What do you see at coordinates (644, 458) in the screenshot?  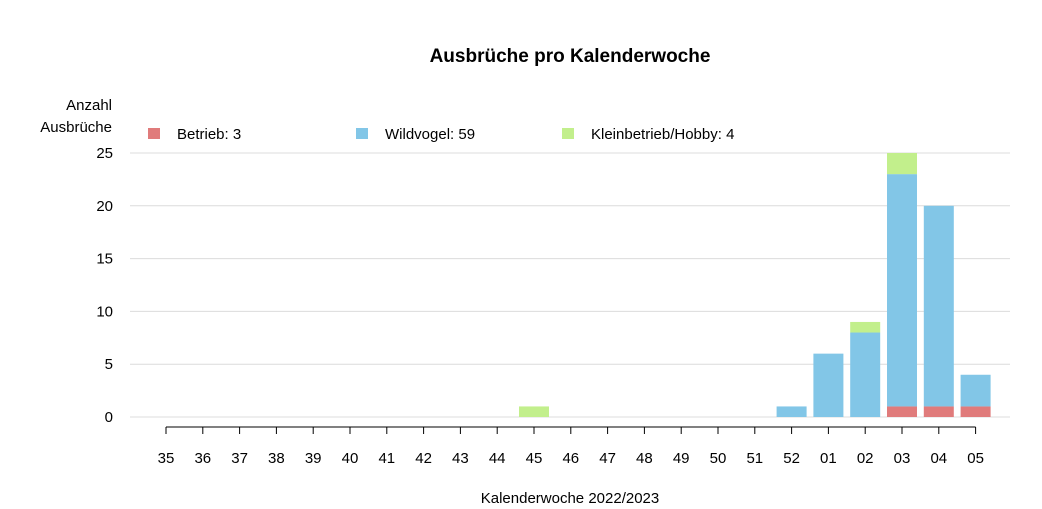 I see `x-tick-label: 48` at bounding box center [644, 458].